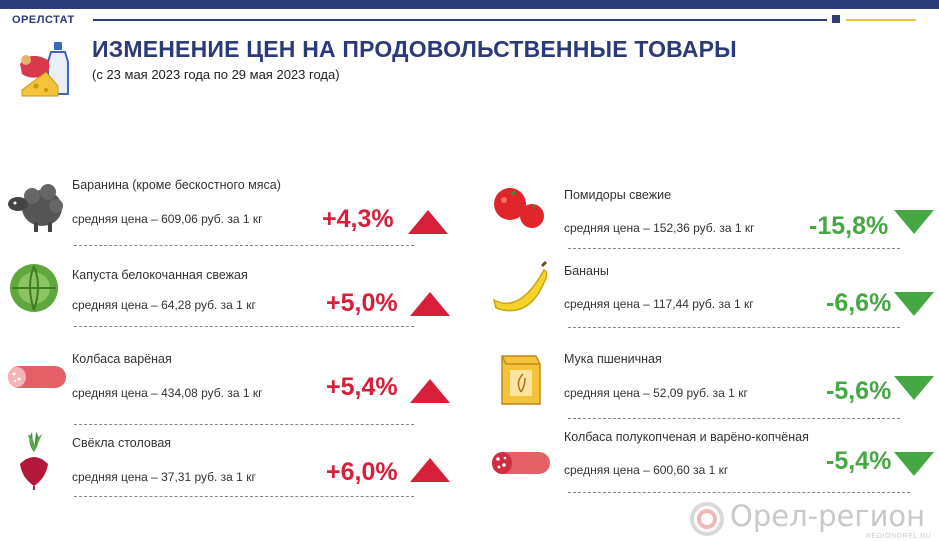  I want to click on smoked-sausage-icon, so click(521, 463).